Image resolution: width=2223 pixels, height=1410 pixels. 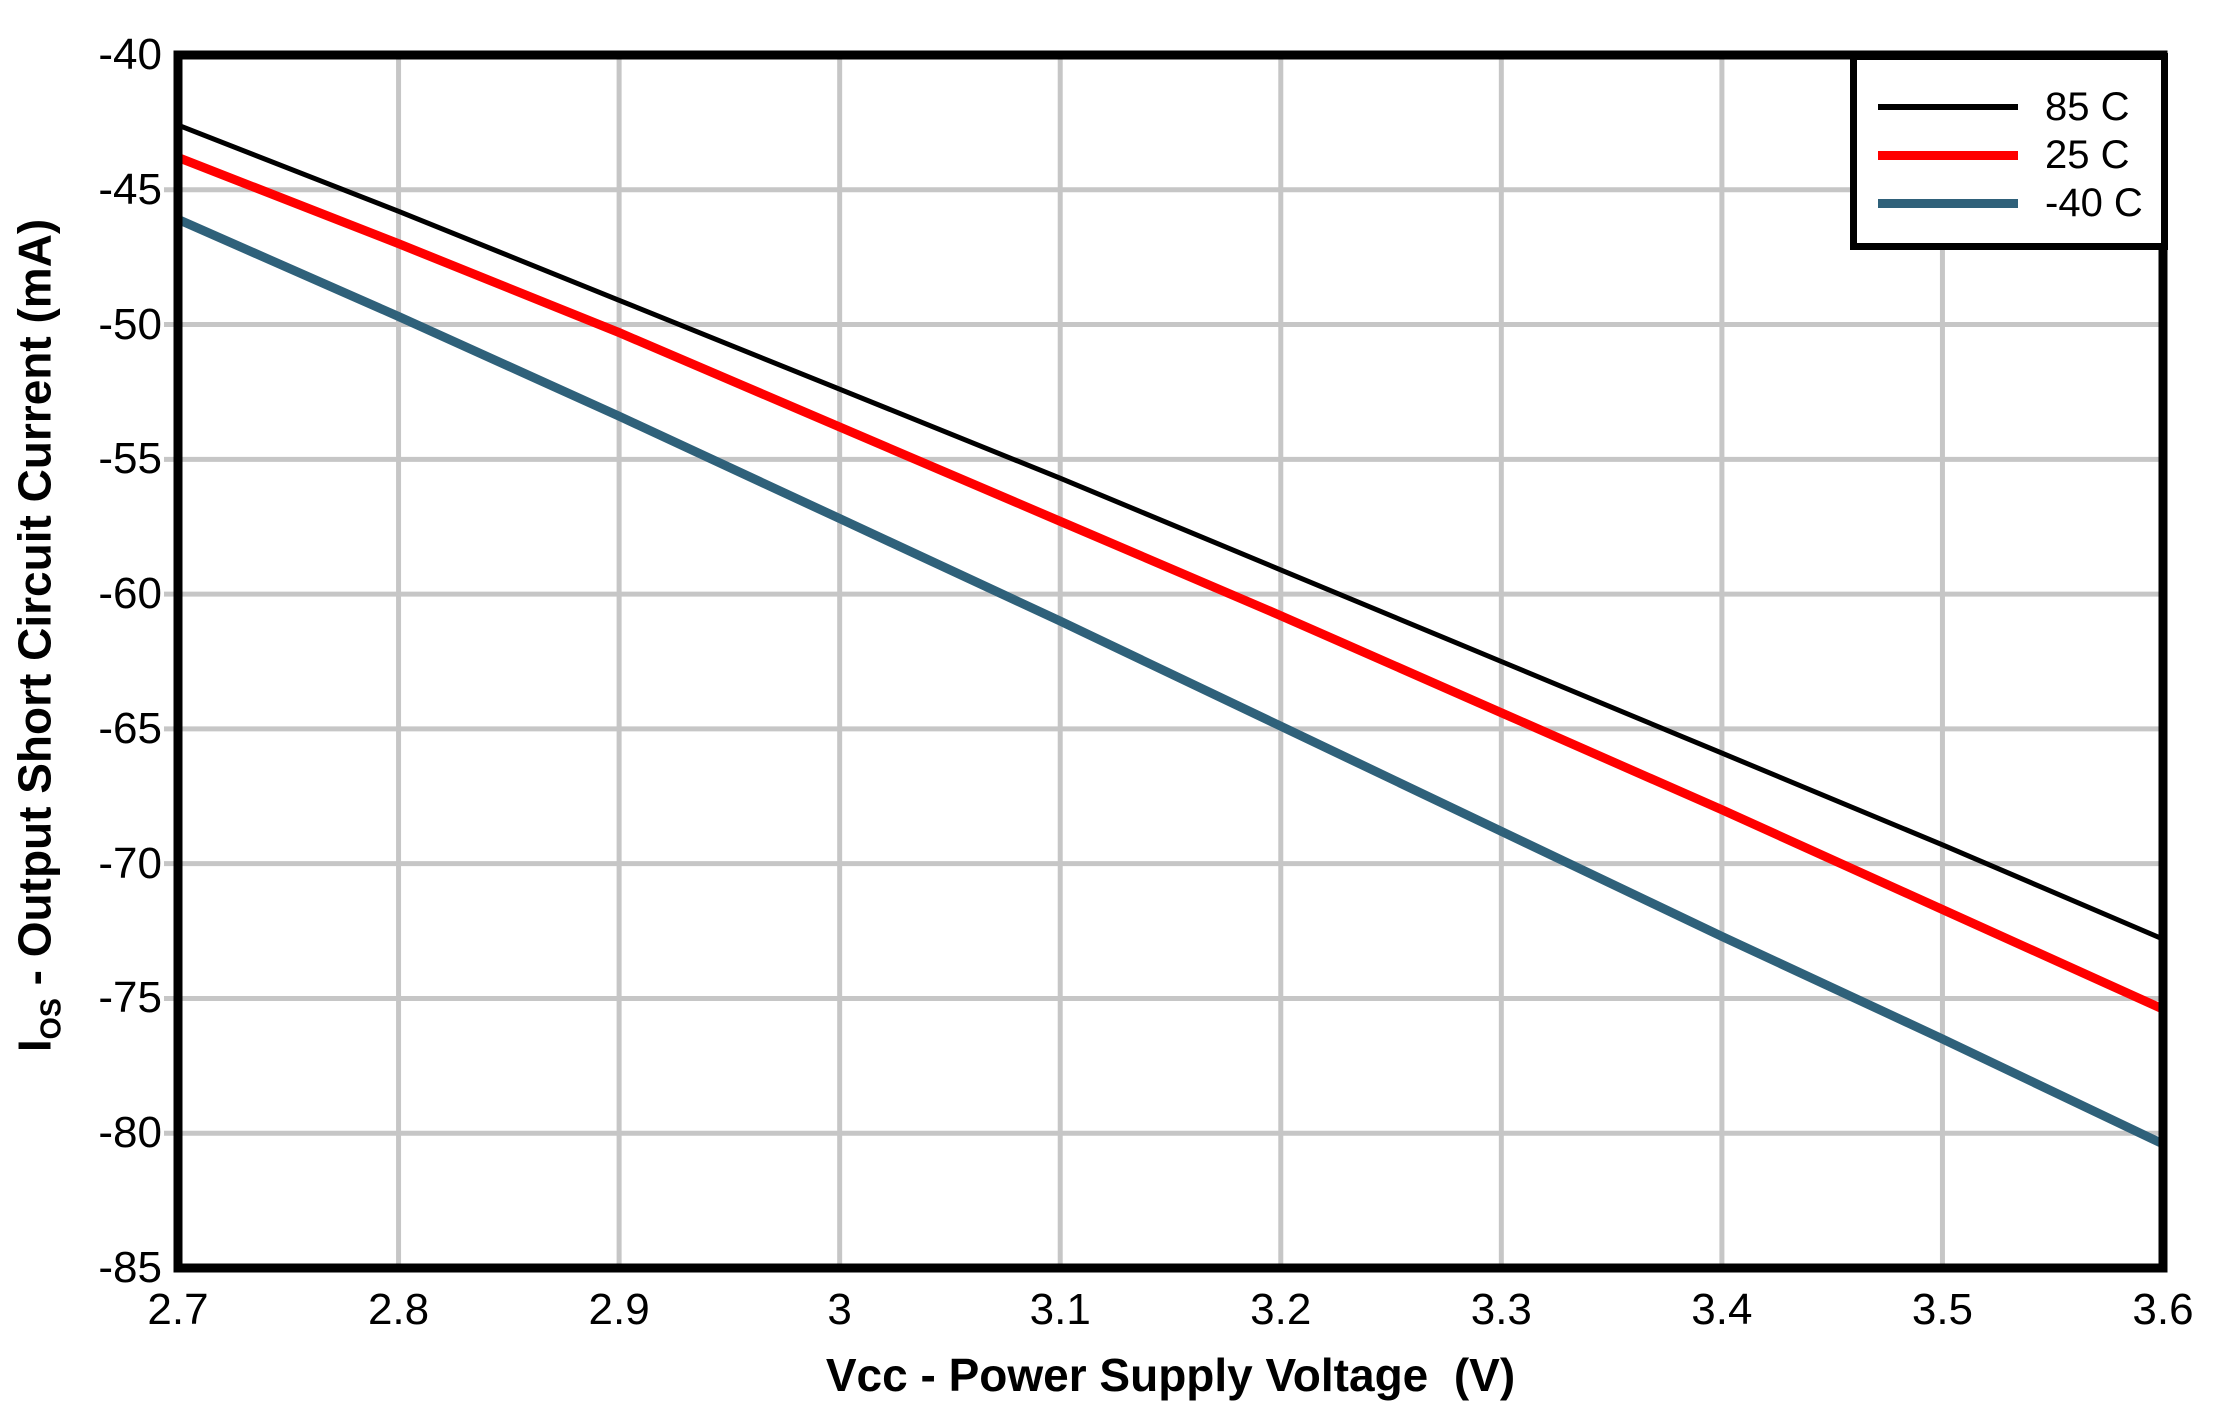 I want to click on x-tick-label: 3, so click(x=839, y=1309).